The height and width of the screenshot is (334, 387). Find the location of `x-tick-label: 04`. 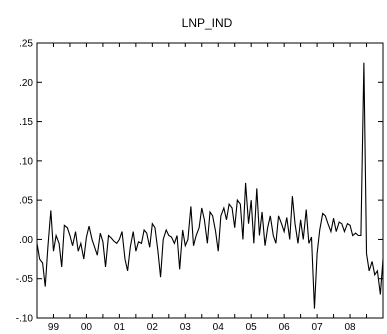

x-tick-label: 04 is located at coordinates (219, 327).